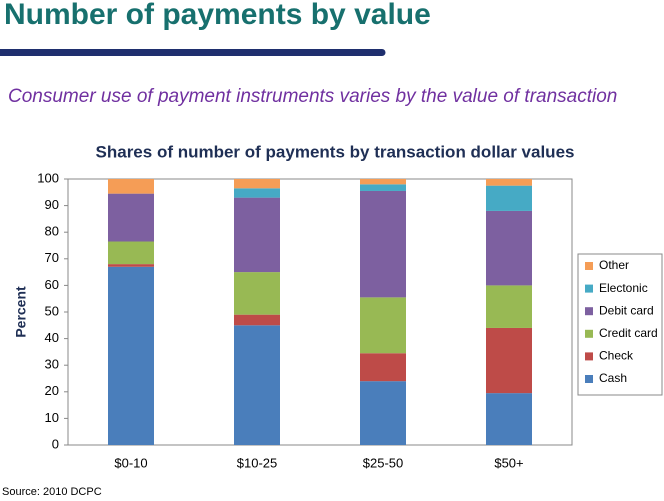 Image resolution: width=664 pixels, height=501 pixels. Describe the element at coordinates (48, 177) in the screenshot. I see `y-tick-label: 100` at that location.